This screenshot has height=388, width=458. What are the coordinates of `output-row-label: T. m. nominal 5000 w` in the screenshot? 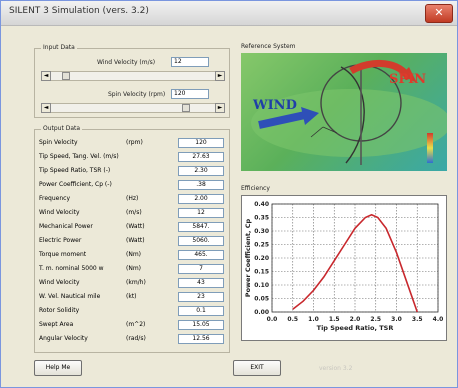 It's located at (71, 268).